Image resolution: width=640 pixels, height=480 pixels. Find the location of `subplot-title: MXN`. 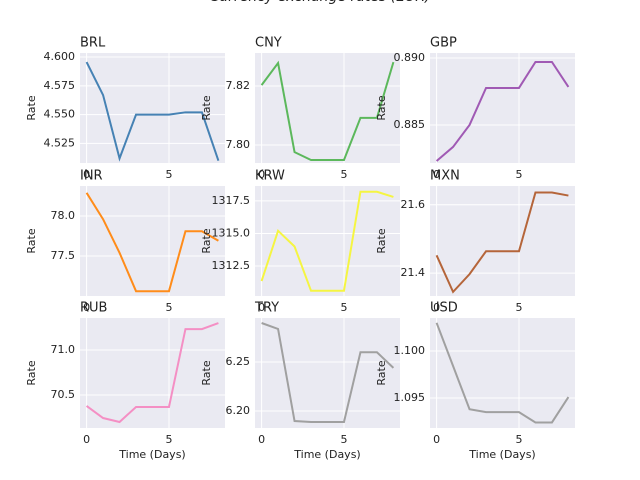

subplot-title: MXN is located at coordinates (445, 176).